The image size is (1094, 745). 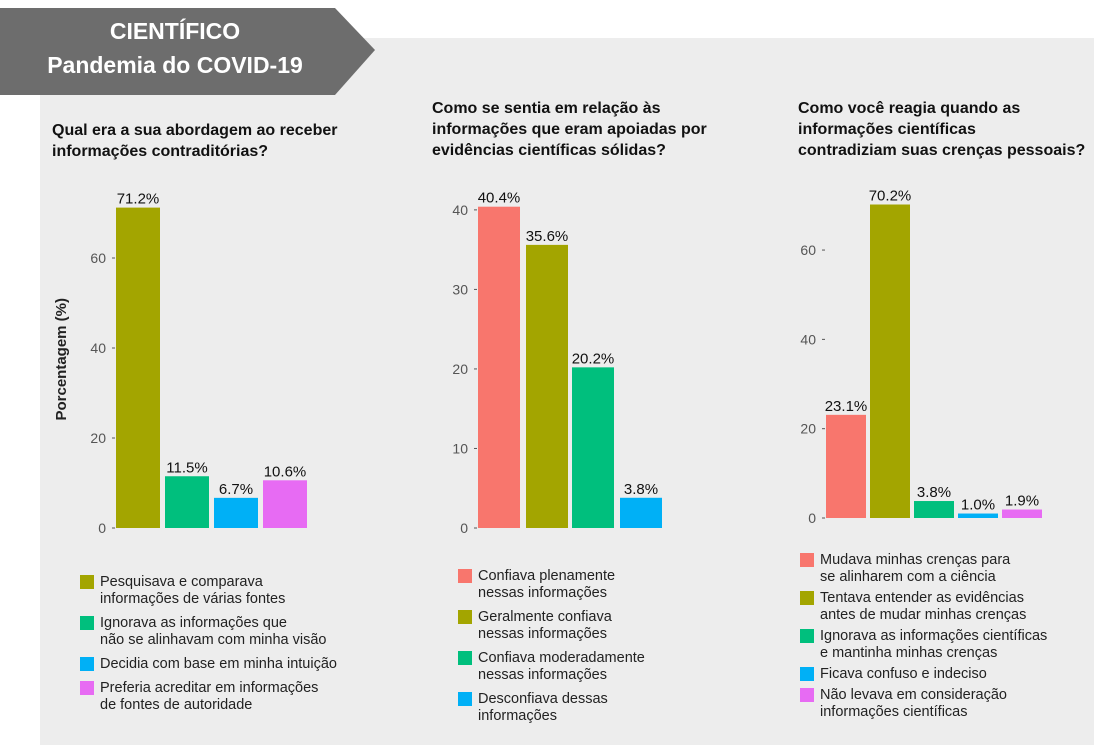 What do you see at coordinates (545, 625) in the screenshot?
I see `legend-label: Geralmente confiava nessas informações` at bounding box center [545, 625].